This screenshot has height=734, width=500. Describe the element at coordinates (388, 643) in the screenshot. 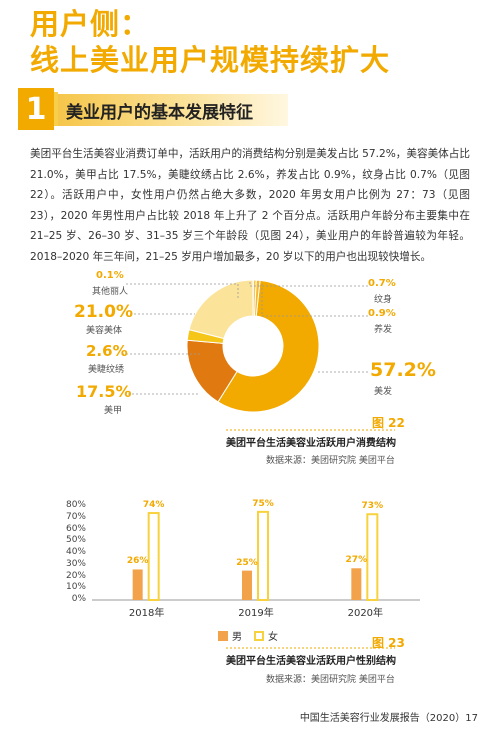

I see `figure-23-tag: 图 23` at that location.